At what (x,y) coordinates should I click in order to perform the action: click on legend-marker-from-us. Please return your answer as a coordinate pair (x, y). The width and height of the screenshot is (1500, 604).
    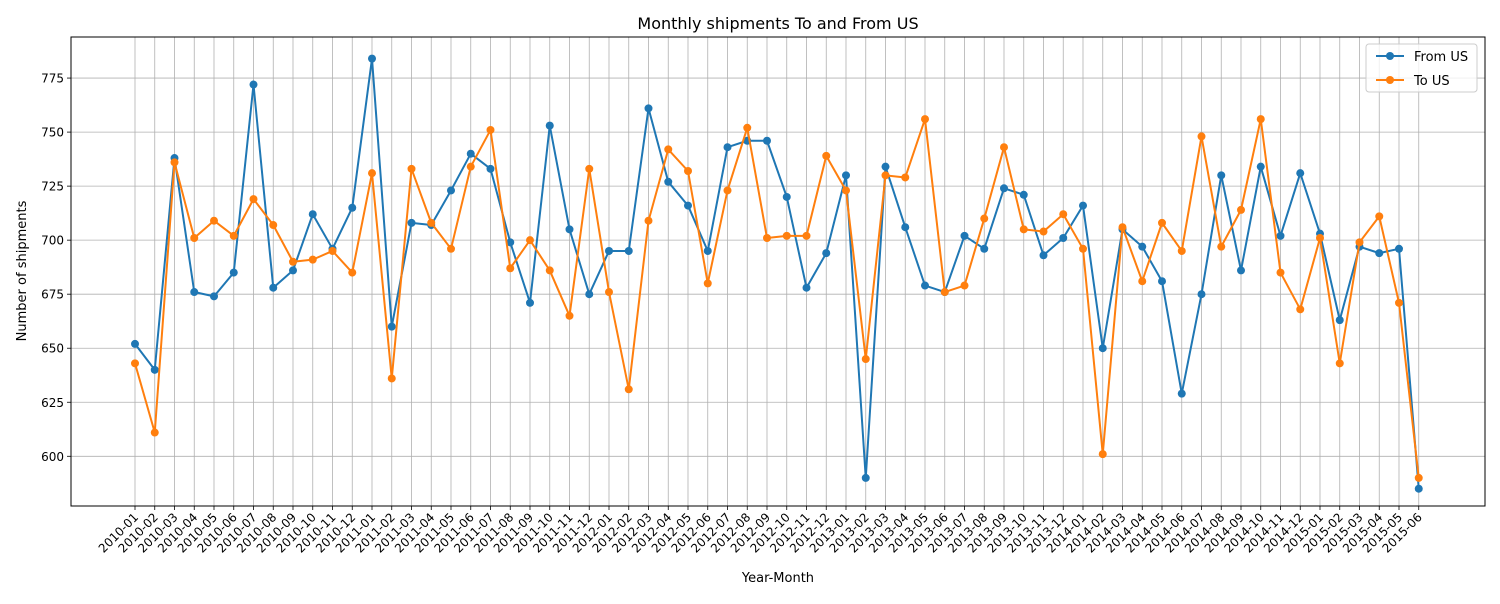
    Looking at the image, I should click on (1390, 56).